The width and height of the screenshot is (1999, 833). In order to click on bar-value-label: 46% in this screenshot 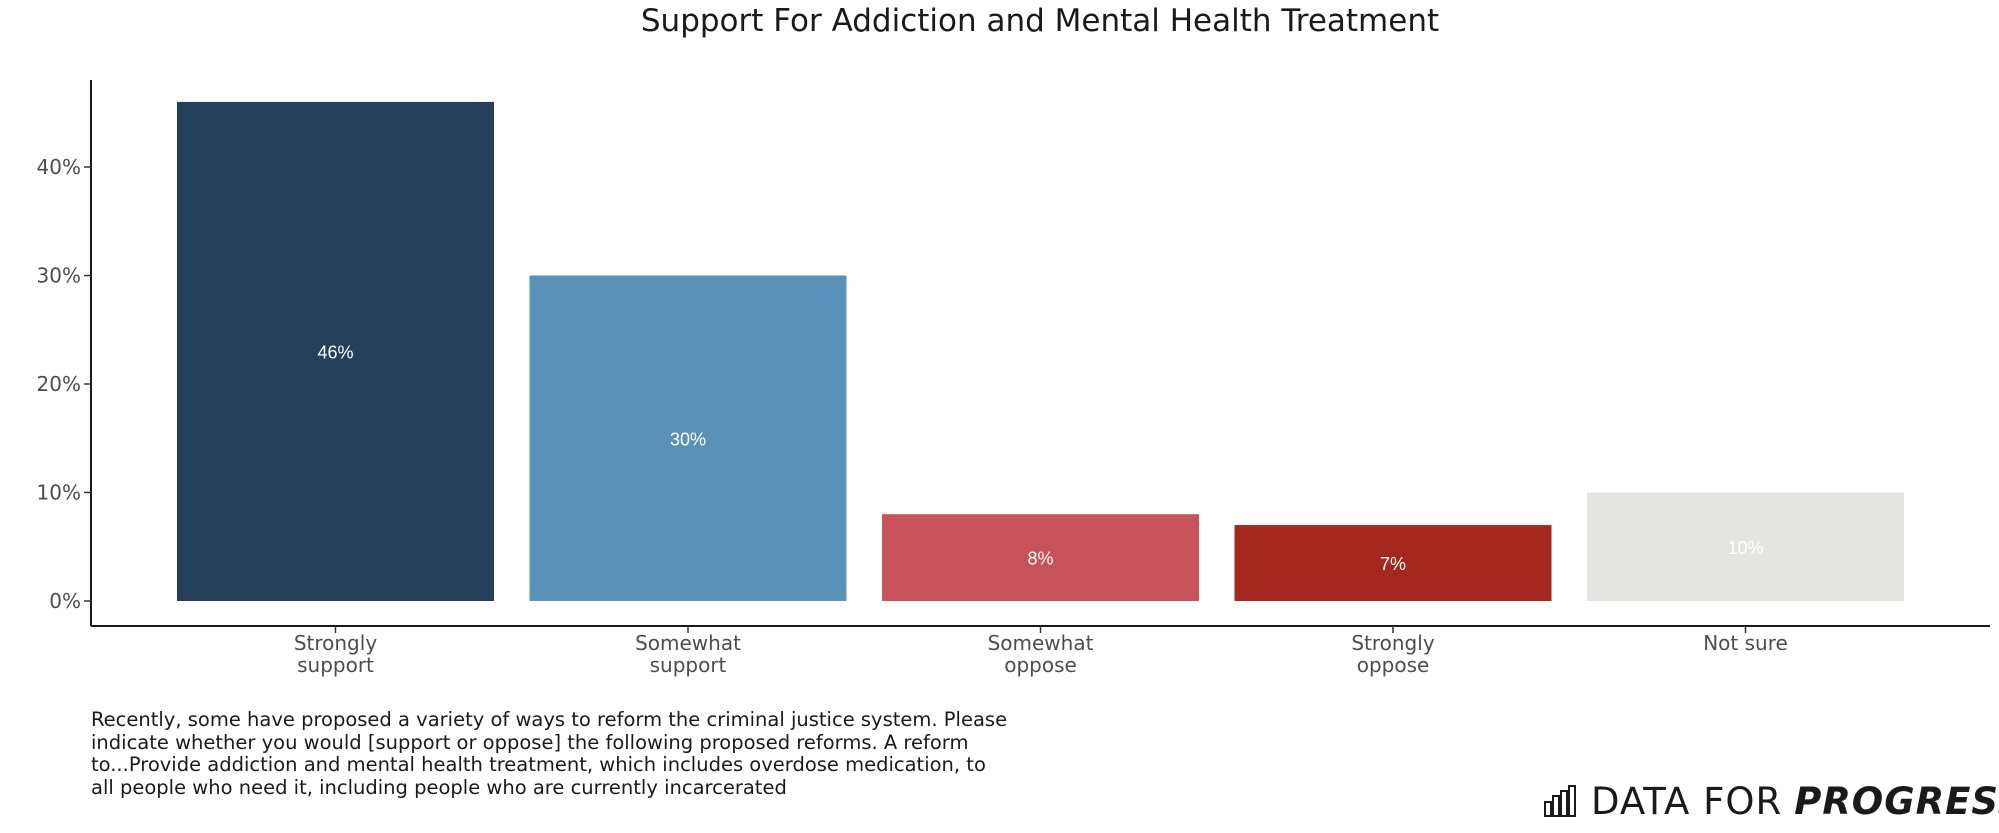, I will do `click(335, 352)`.